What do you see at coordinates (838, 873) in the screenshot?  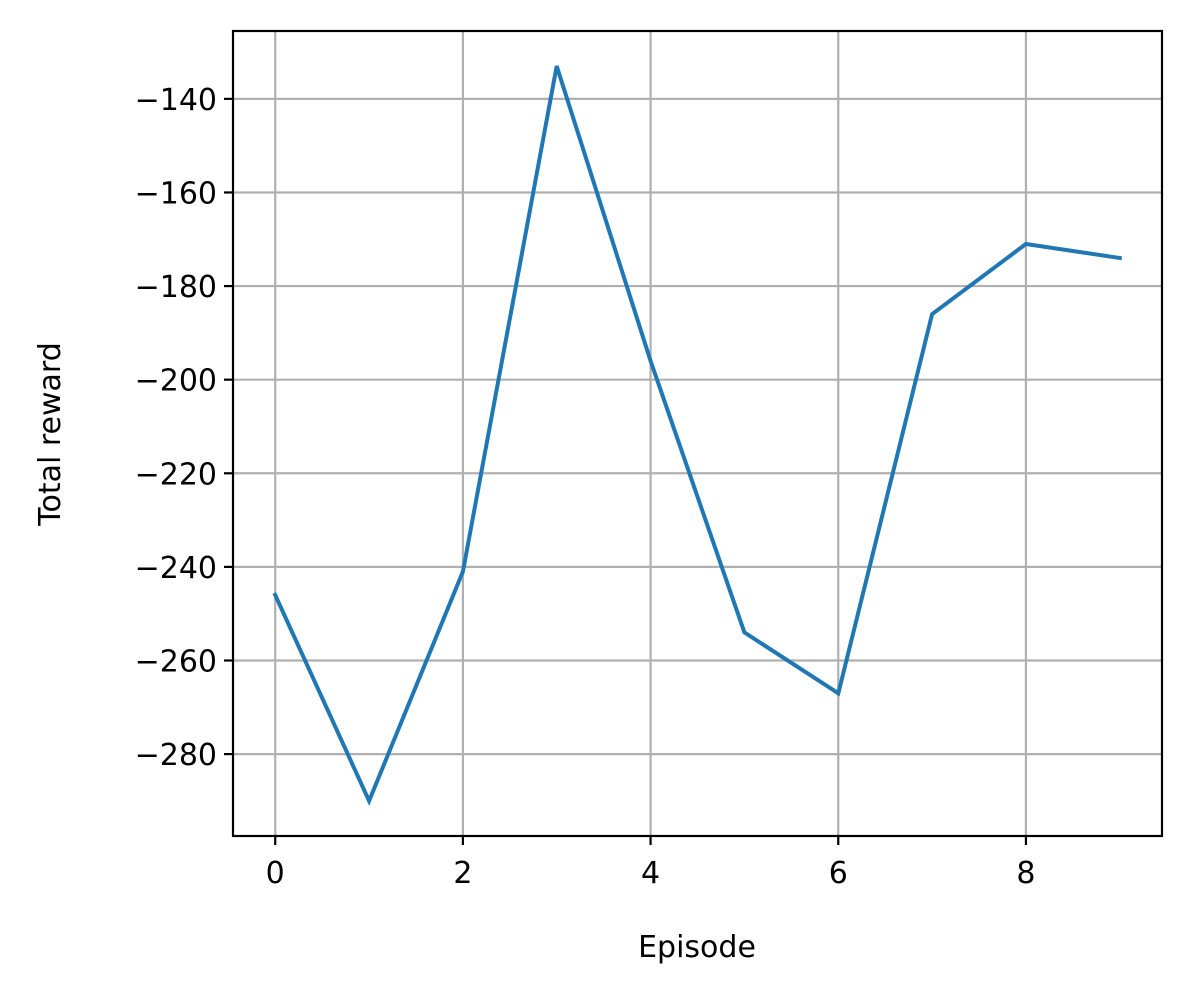 I see `x-tick-label: 6` at bounding box center [838, 873].